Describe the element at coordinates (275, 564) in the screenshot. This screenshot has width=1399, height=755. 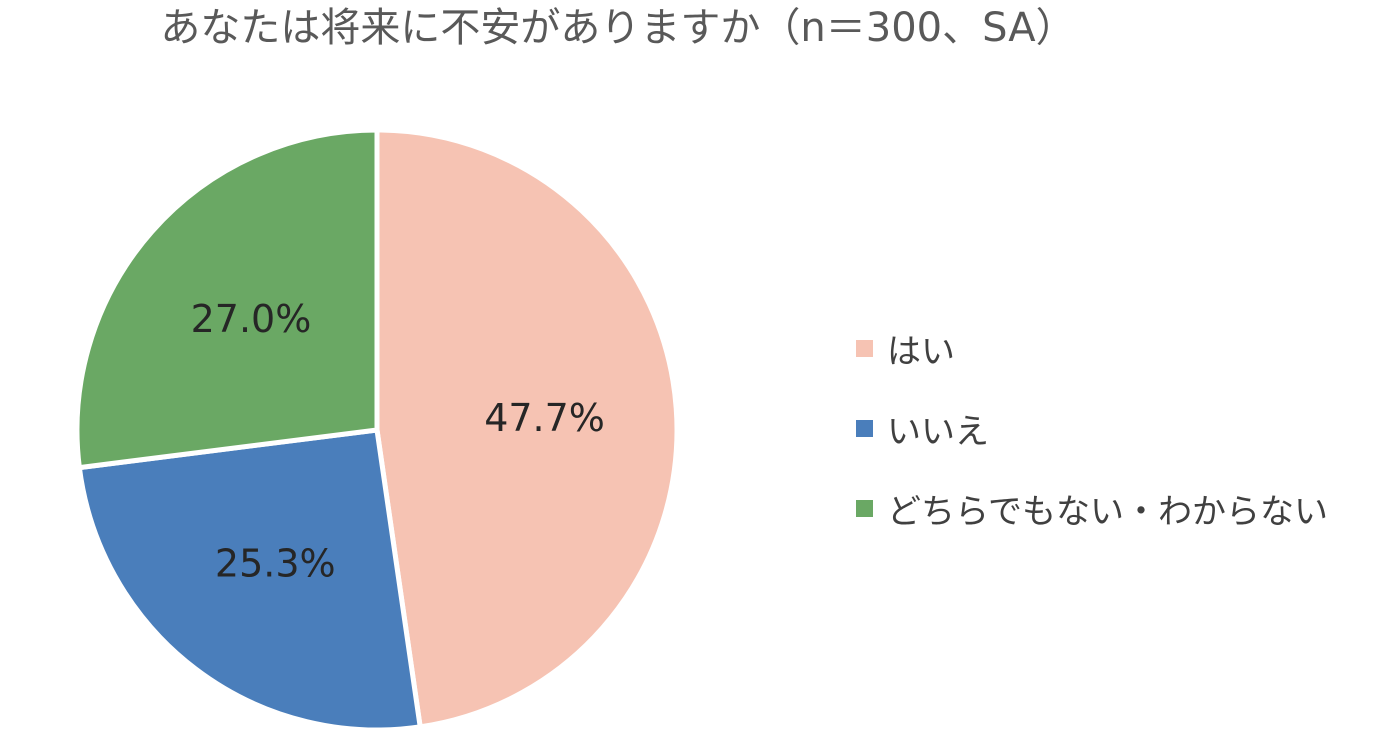
I see `data-label-no: 25.3%` at that location.